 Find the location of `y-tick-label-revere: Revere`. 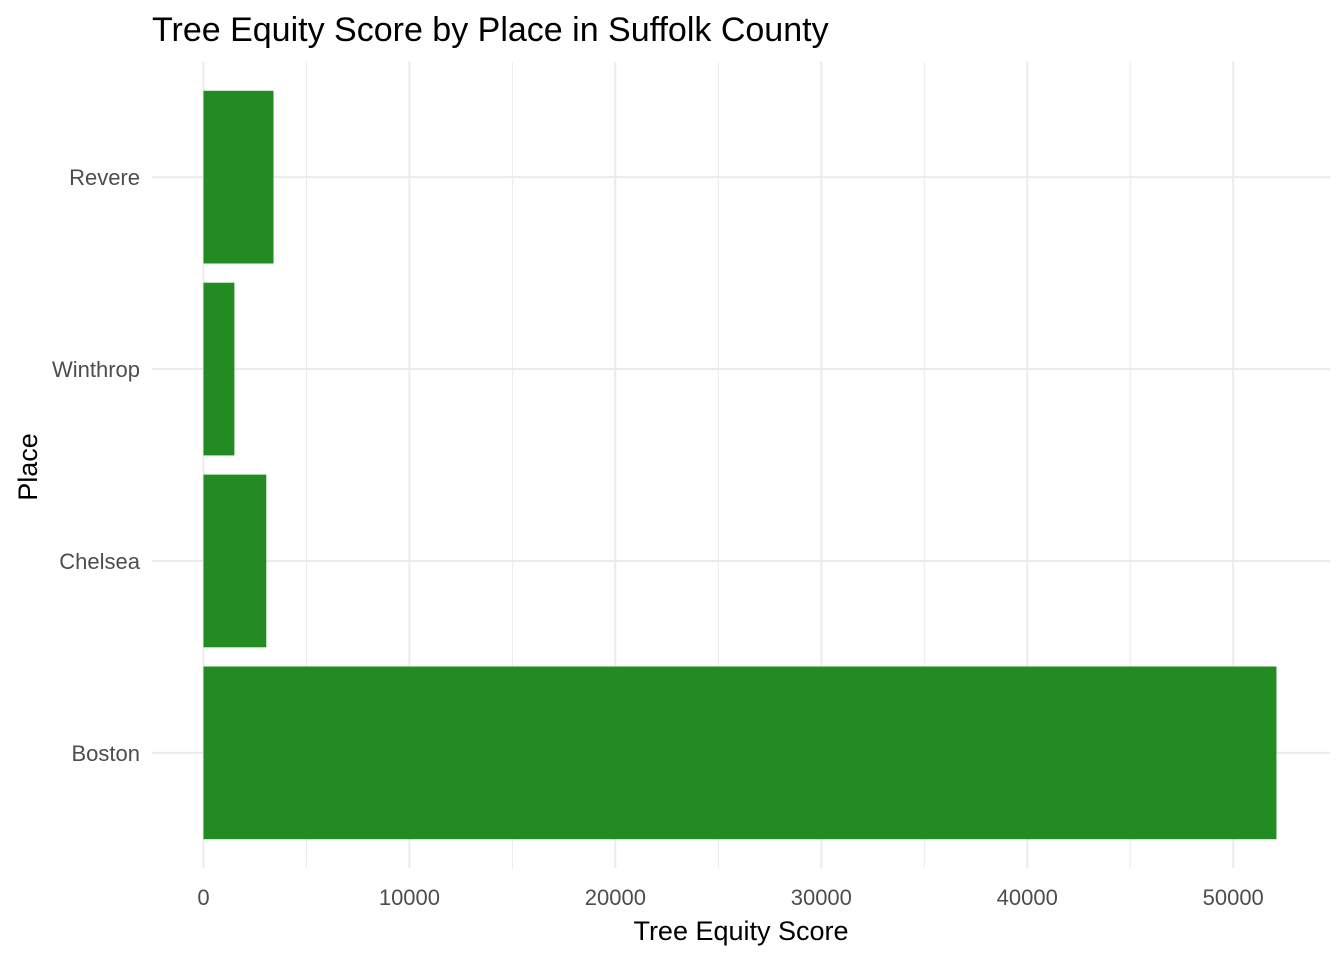

y-tick-label-revere: Revere is located at coordinates (104, 177).